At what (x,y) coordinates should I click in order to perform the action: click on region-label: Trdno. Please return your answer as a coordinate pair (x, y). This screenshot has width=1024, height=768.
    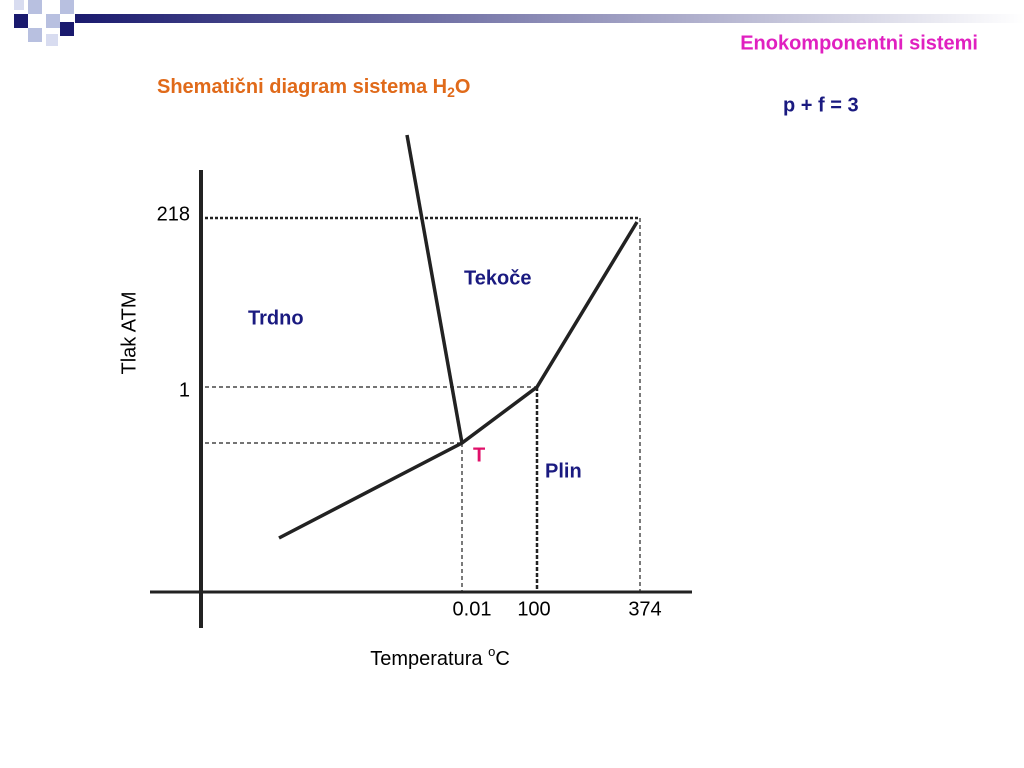
    Looking at the image, I should click on (276, 318).